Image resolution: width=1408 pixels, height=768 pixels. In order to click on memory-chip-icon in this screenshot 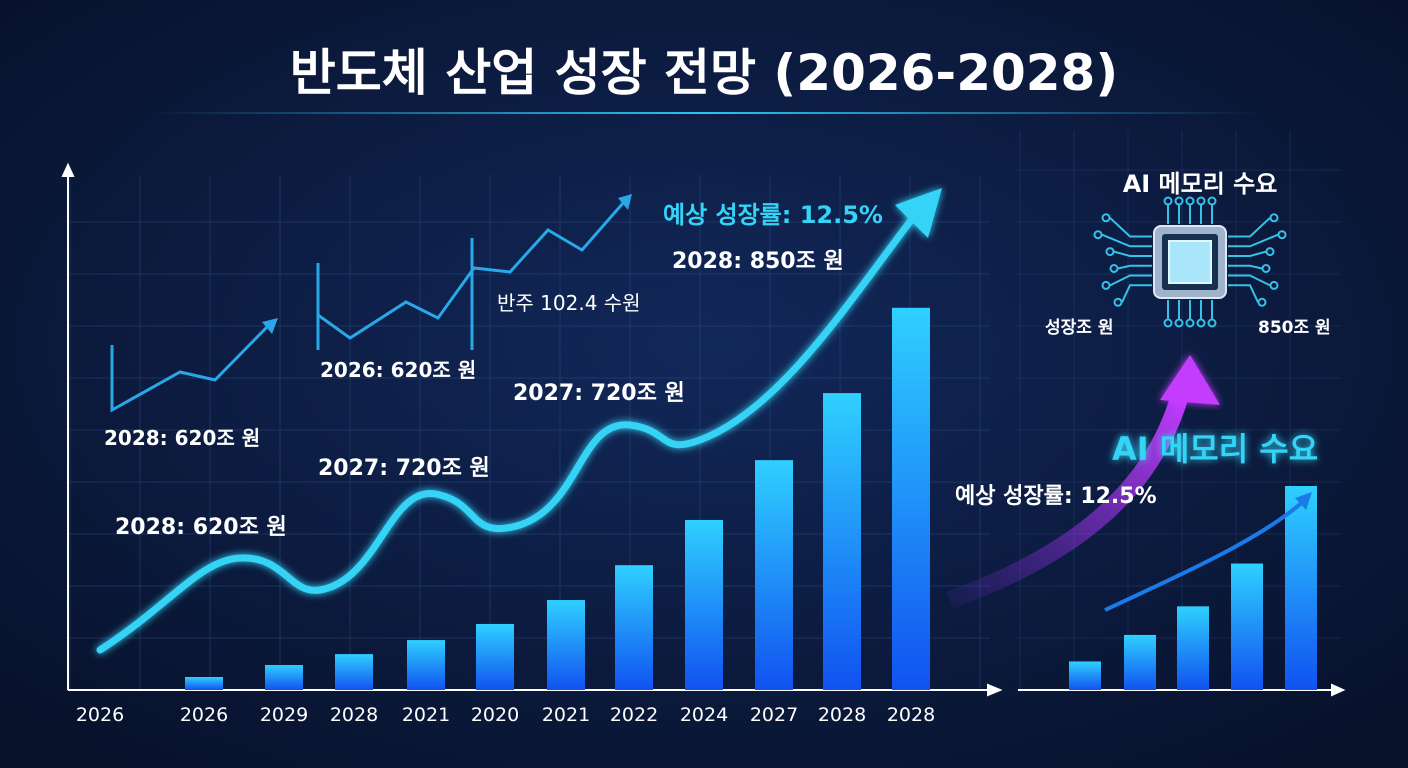, I will do `click(1190, 262)`.